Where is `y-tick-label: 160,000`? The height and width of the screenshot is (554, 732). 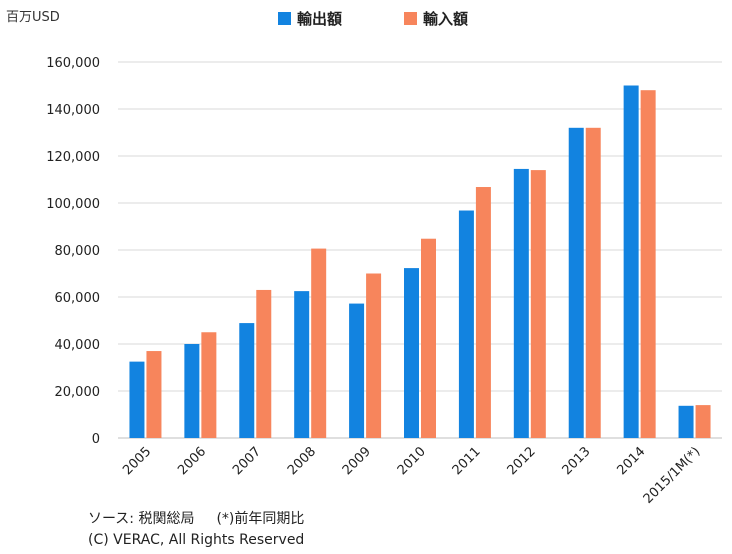
y-tick-label: 160,000 is located at coordinates (73, 63).